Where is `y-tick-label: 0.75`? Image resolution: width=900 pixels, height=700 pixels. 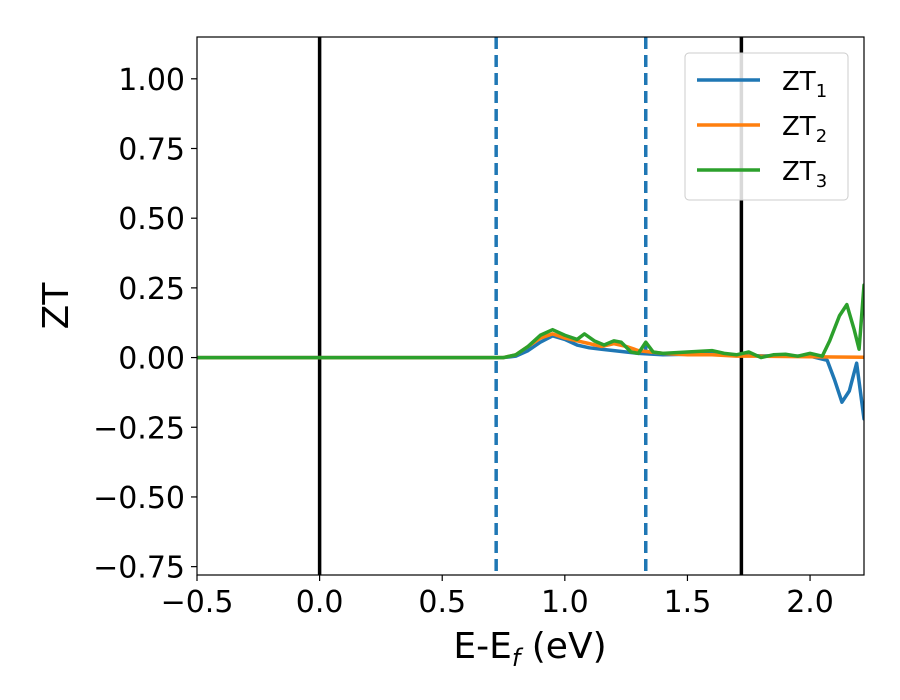 y-tick-label: 0.75 is located at coordinates (151, 150).